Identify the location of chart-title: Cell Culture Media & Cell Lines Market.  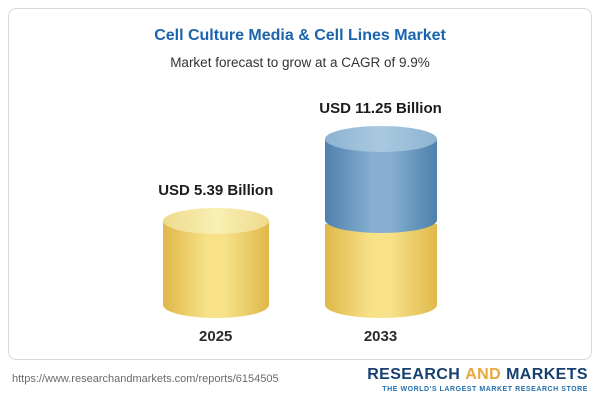
(300, 35).